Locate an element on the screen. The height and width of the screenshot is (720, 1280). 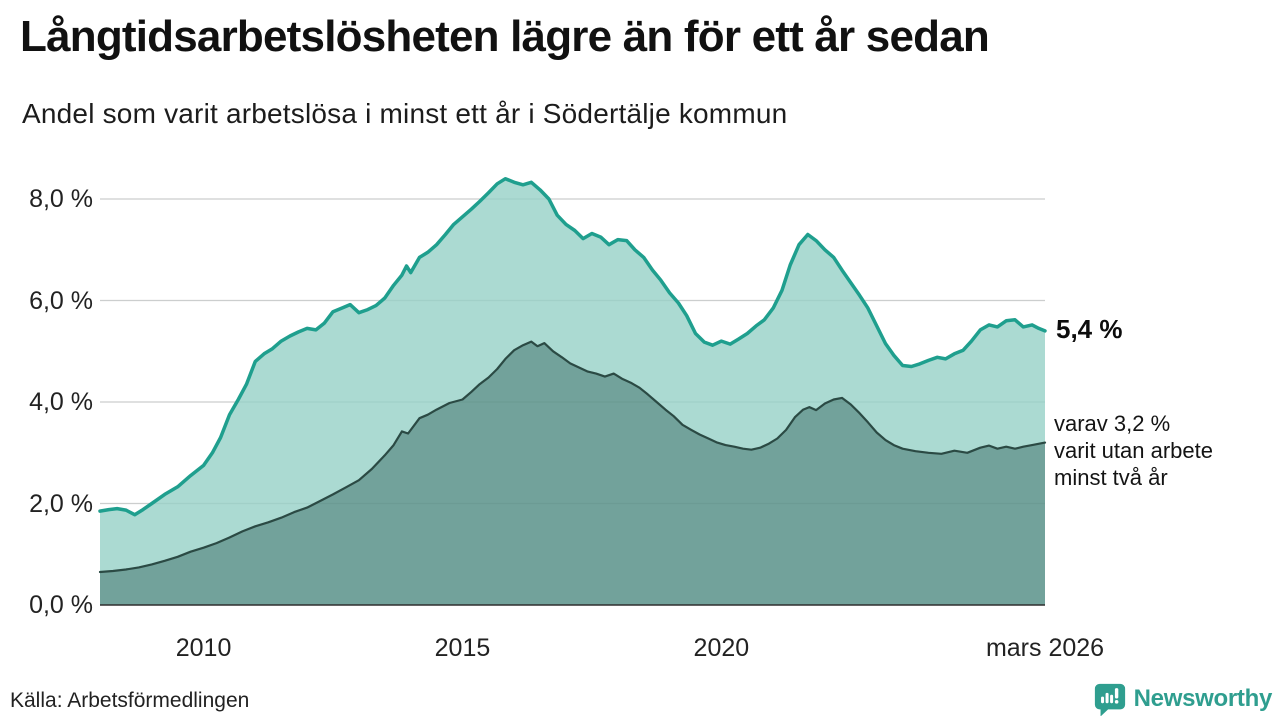
x-axis-tick-label: mars 2026 is located at coordinates (1045, 648).